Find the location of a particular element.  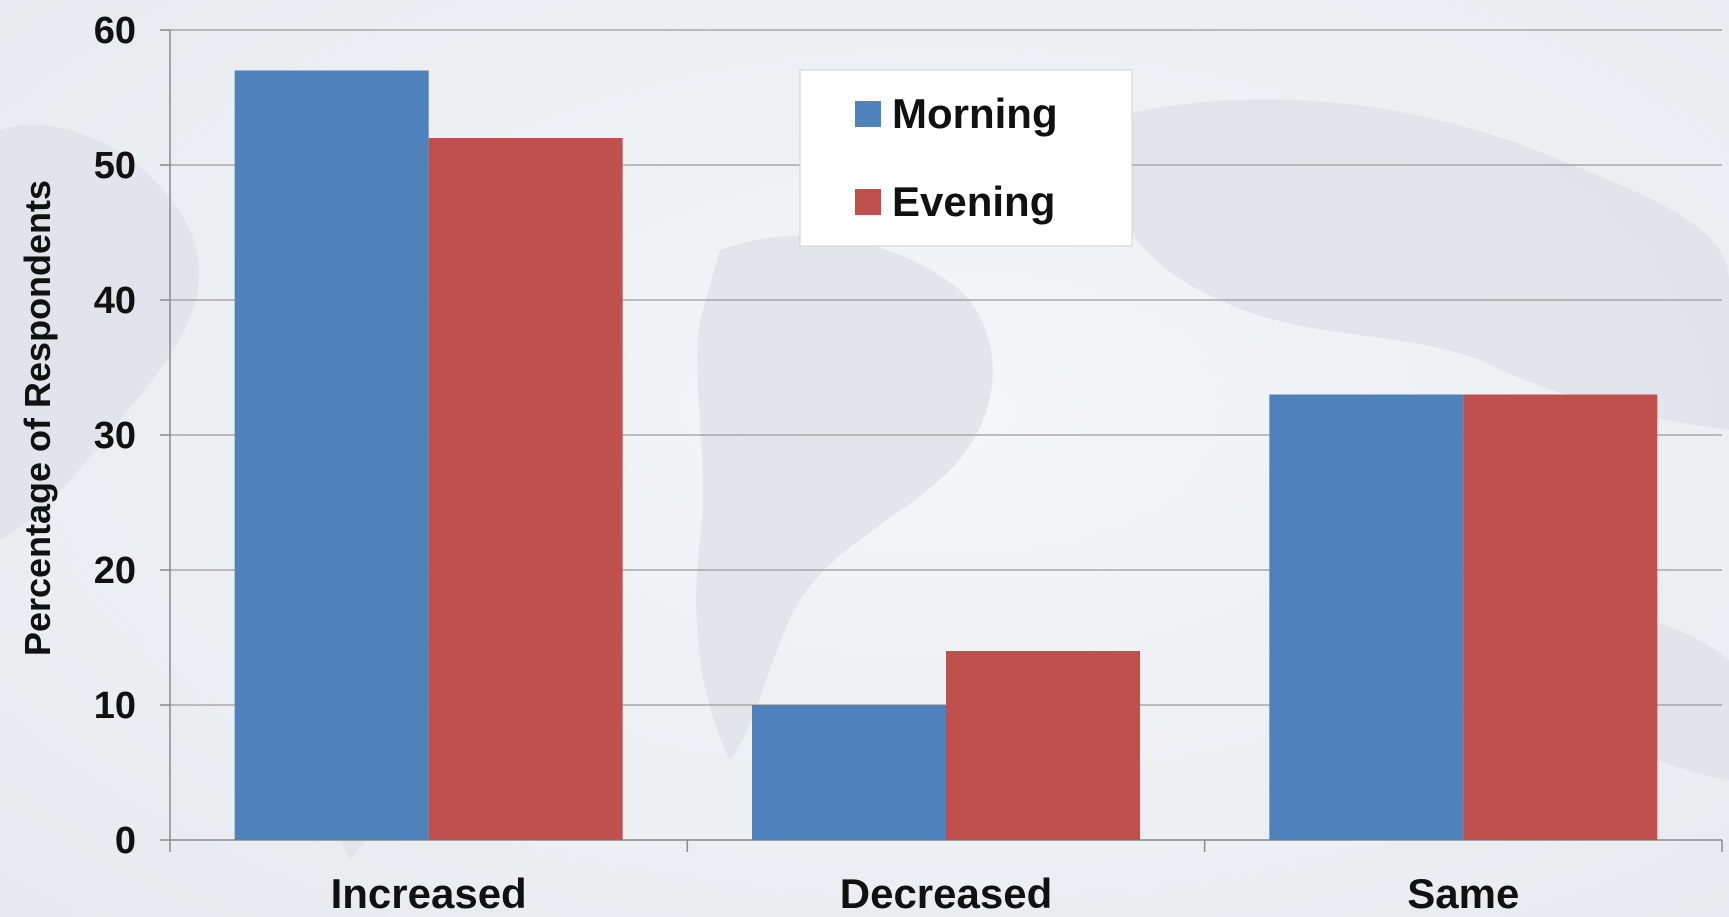

y-tick-label-10: 10 is located at coordinates (115, 706).